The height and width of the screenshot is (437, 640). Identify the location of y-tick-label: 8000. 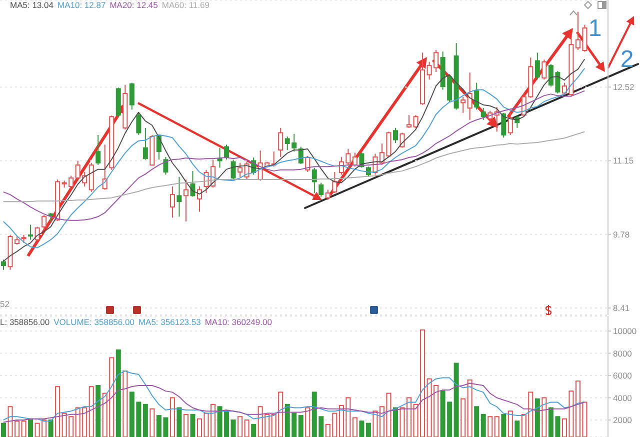
(622, 353).